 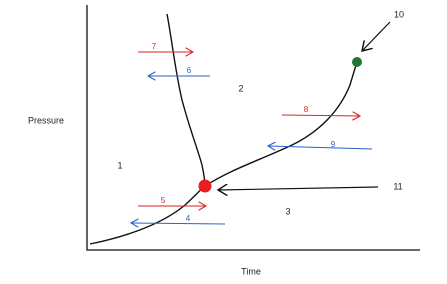 What do you see at coordinates (397, 186) in the screenshot?
I see `callout-label: 11` at bounding box center [397, 186].